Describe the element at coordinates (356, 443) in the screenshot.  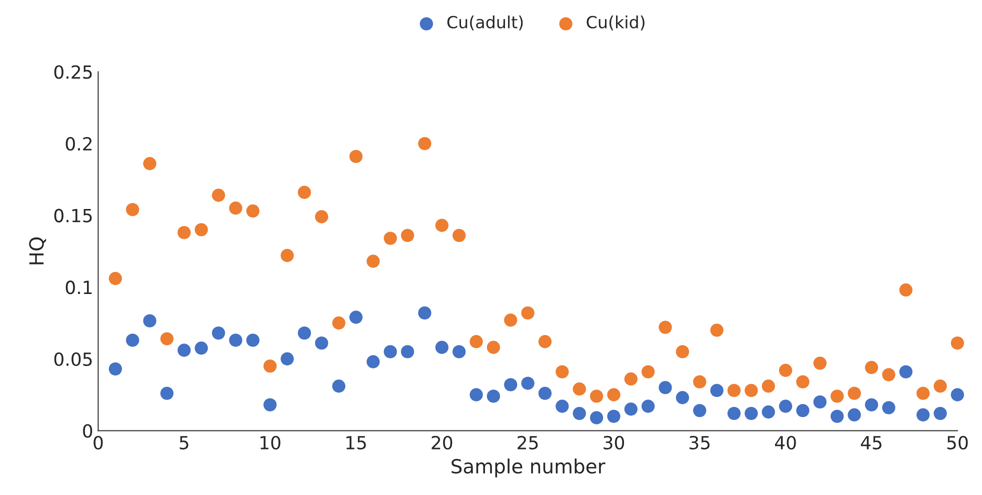
I see `x-tick-label: 15` at that location.